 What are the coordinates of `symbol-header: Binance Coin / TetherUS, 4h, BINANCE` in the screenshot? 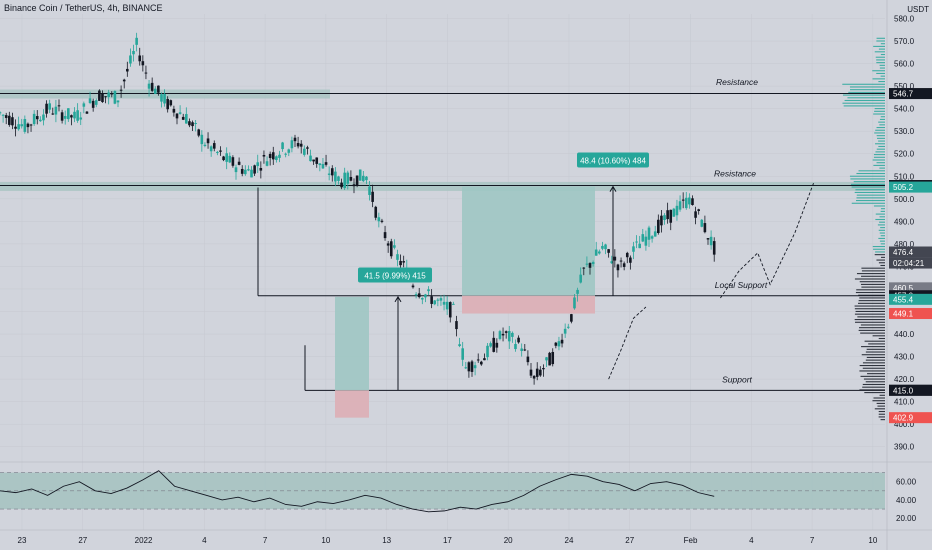 It's located at (83, 8).